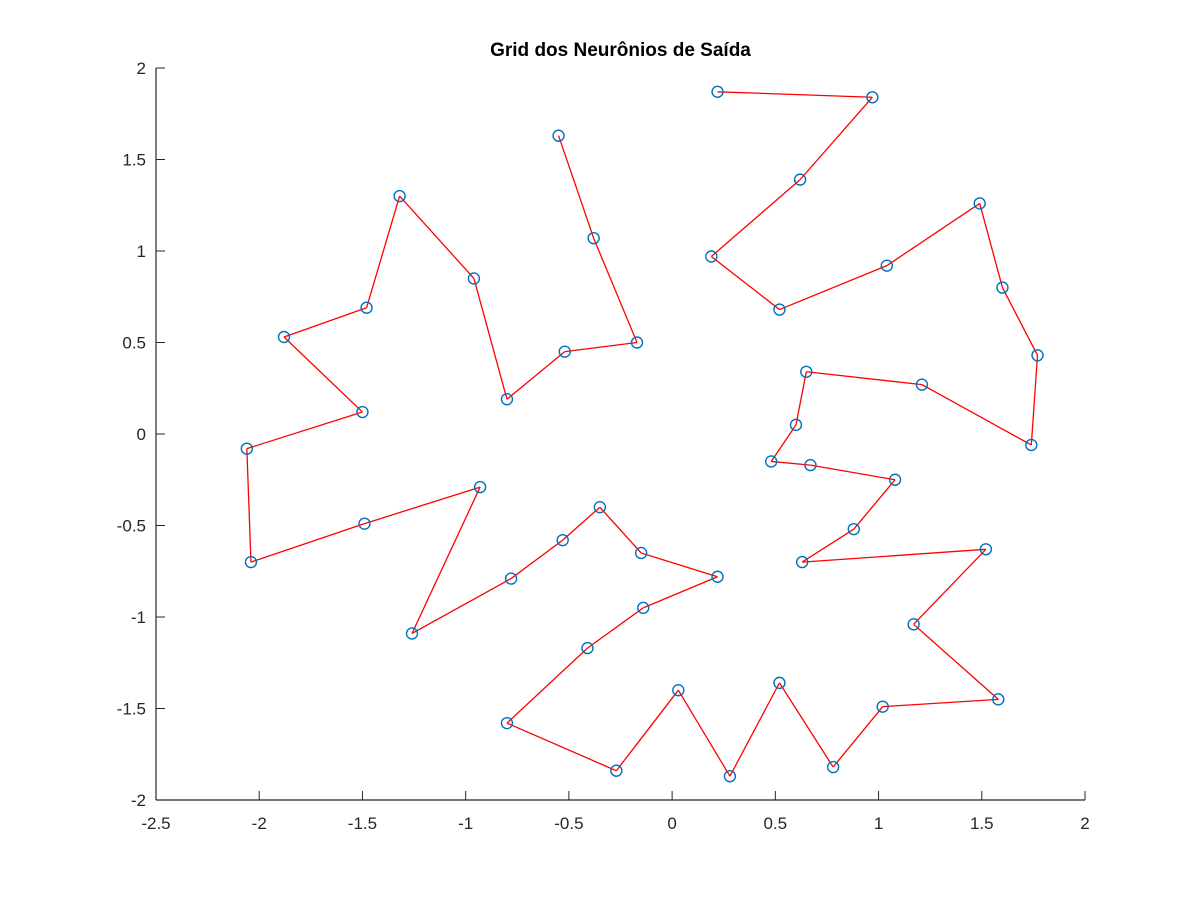 The image size is (1200, 900). Describe the element at coordinates (982, 823) in the screenshot. I see `x-tick-label: 1.5` at that location.